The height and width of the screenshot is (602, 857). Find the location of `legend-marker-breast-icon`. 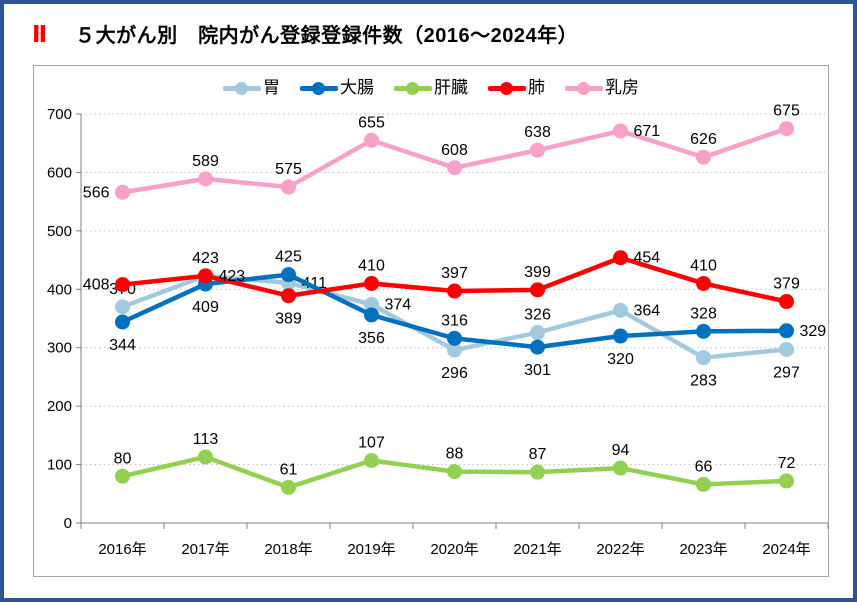

legend-marker-breast-icon is located at coordinates (584, 88).